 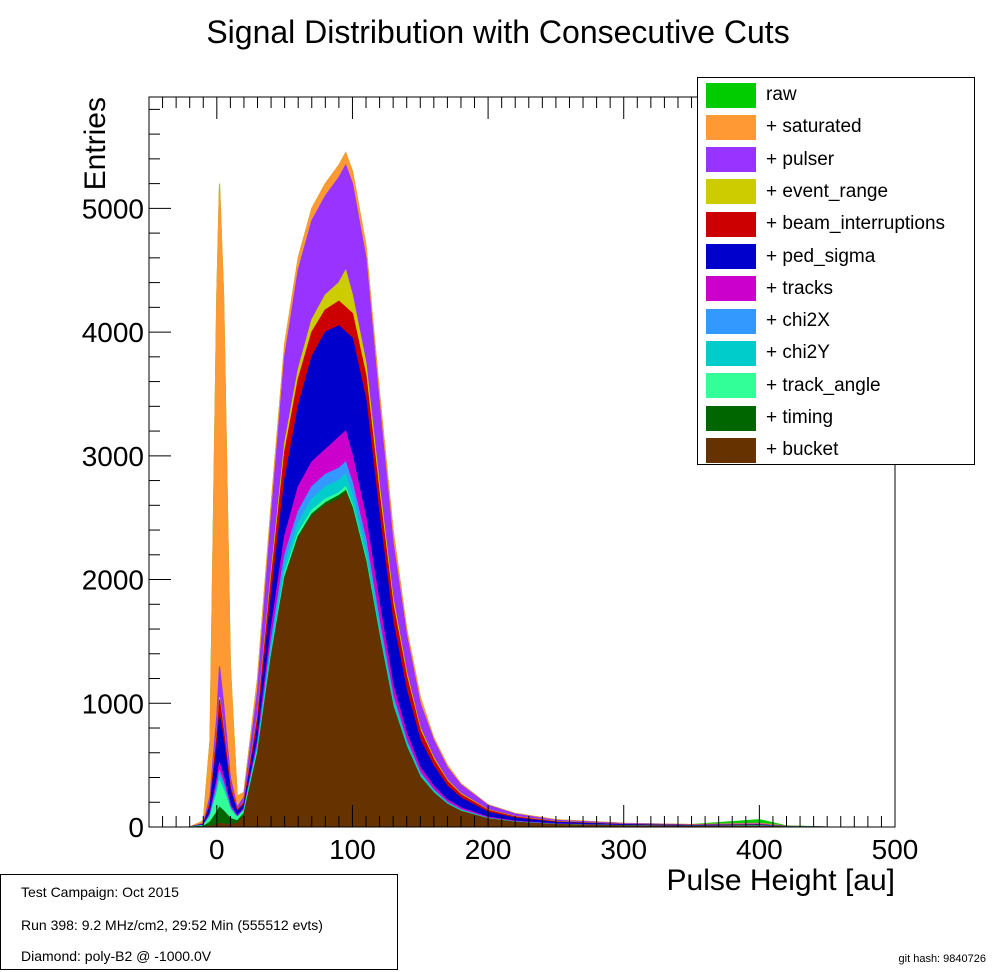 What do you see at coordinates (800, 159) in the screenshot?
I see `legend-label: + pulser` at bounding box center [800, 159].